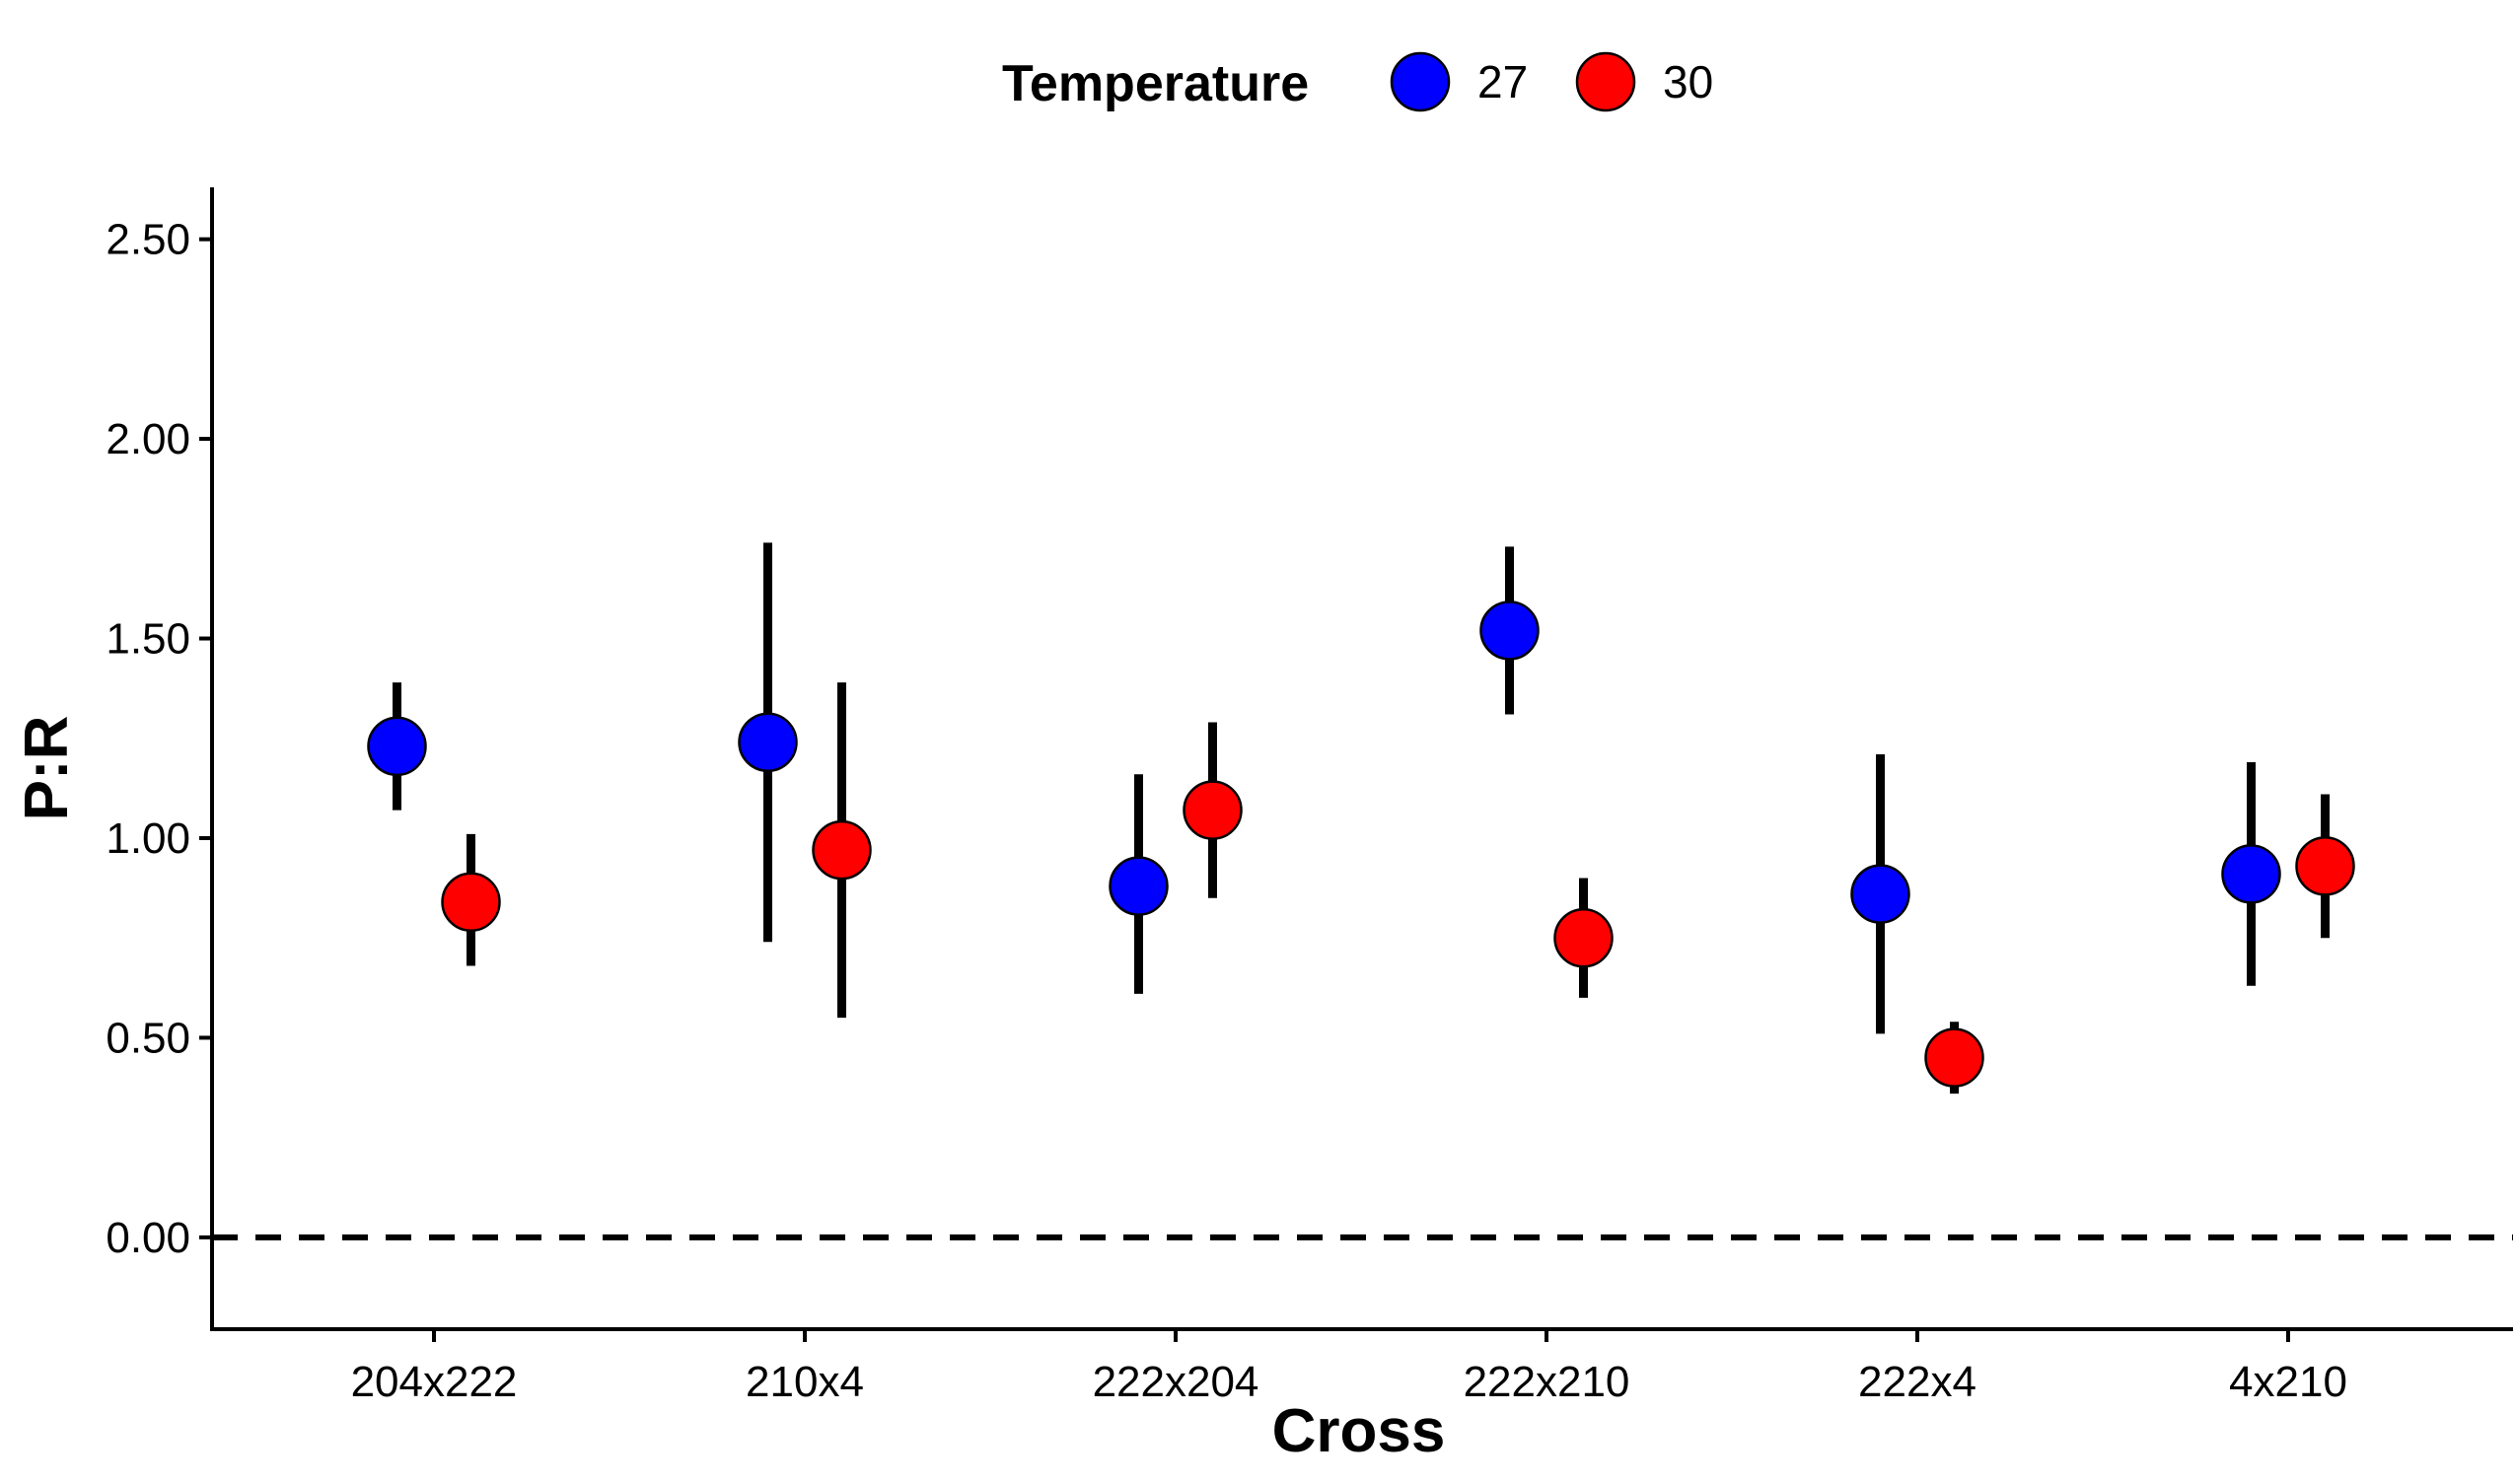 Image resolution: width=2515 pixels, height=1484 pixels. What do you see at coordinates (148, 439) in the screenshot?
I see `y-tick-label: 2.00` at bounding box center [148, 439].